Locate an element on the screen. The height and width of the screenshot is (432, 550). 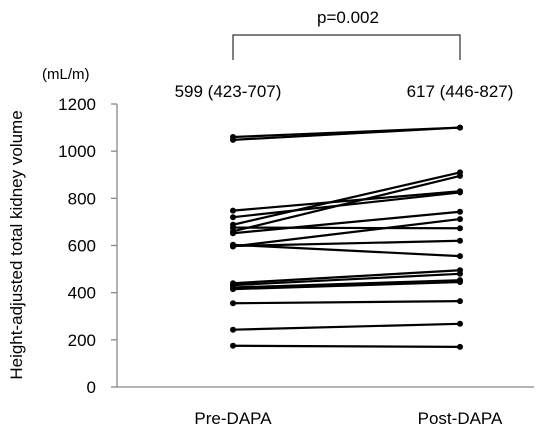
y-axis-label: Height-adjusted total kidney volume is located at coordinates (16, 244).